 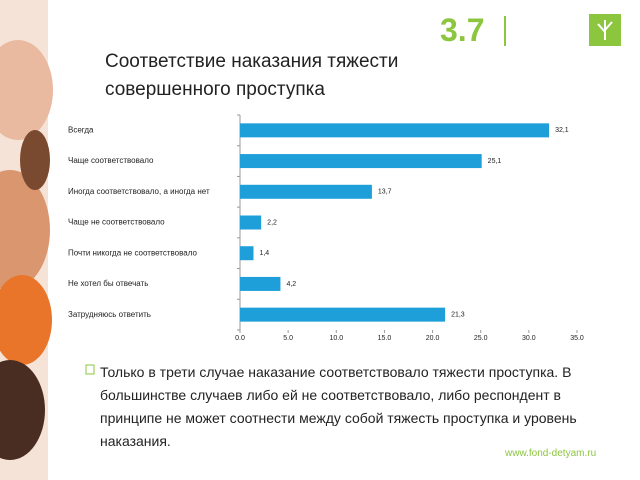 What do you see at coordinates (385, 192) in the screenshot?
I see `value-label: 13,7` at bounding box center [385, 192].